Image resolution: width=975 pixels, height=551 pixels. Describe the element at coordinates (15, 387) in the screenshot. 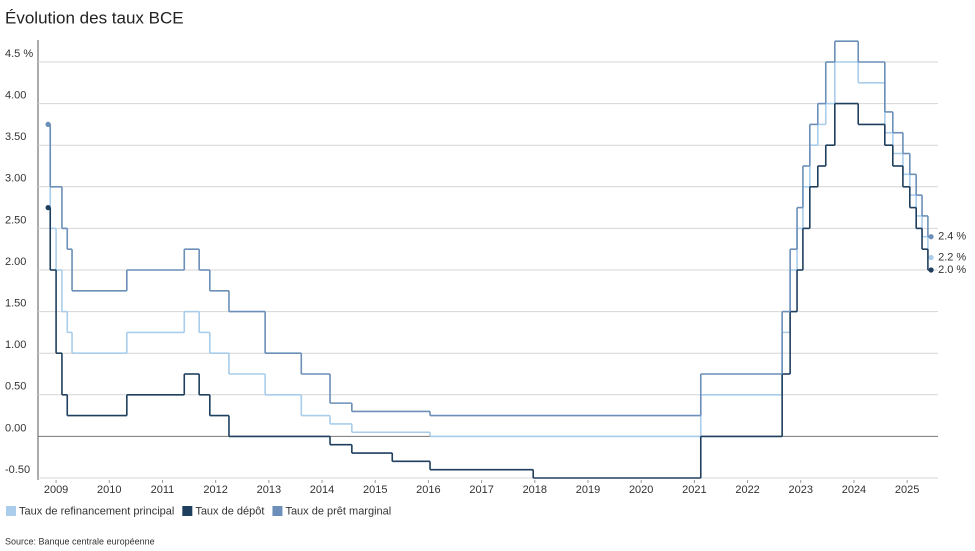

I see `y-tick-label: 0.50` at that location.